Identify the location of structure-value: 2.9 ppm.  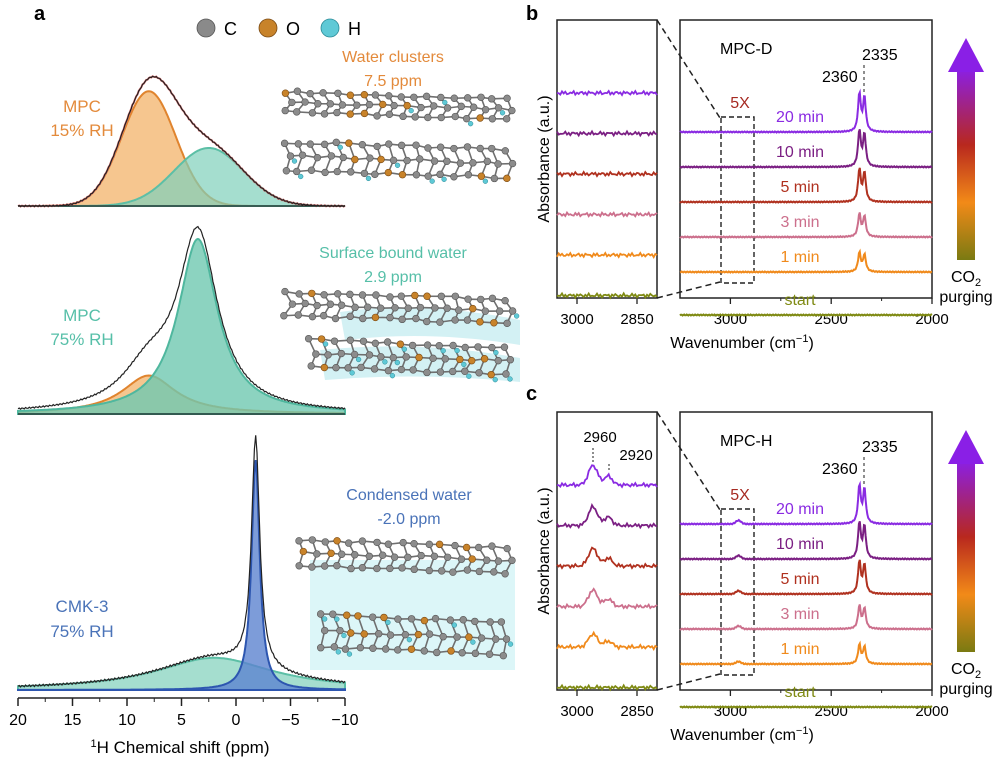
(393, 277).